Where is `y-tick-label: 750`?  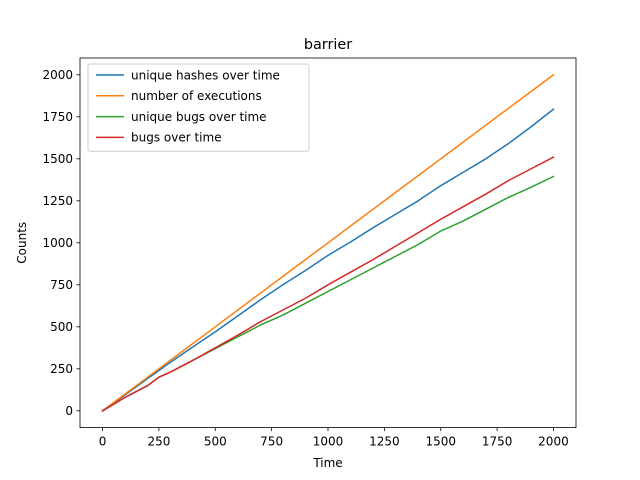 y-tick-label: 750 is located at coordinates (61, 285).